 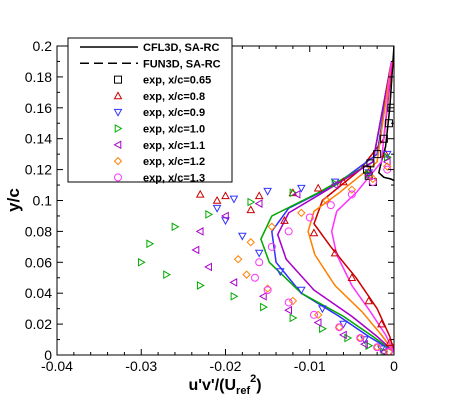 I want to click on legend-item: exp, x/c=1.3, so click(x=159, y=178).